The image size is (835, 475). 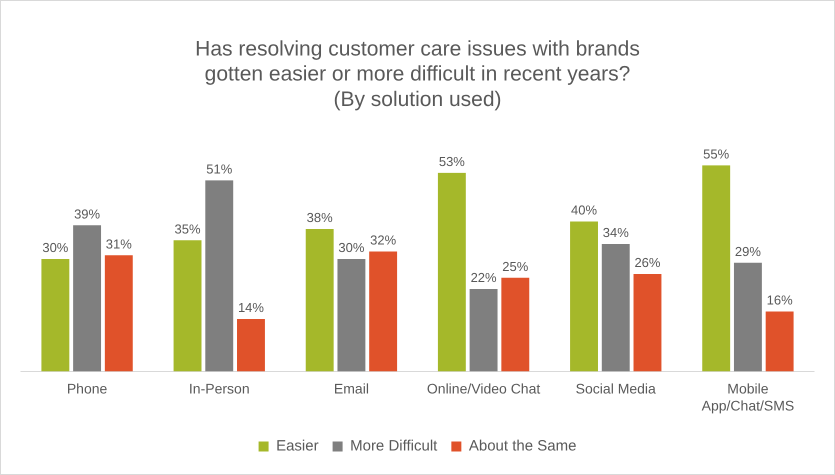 I want to click on data-label: 38%, so click(x=320, y=218).